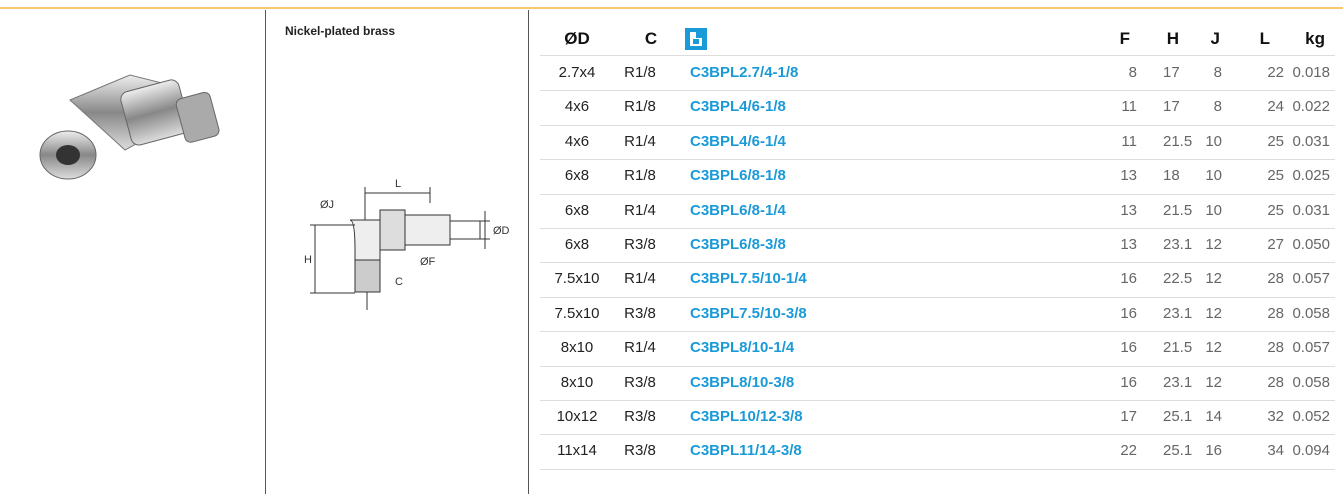 This screenshot has height=494, width=1343. I want to click on table-cell: 0.025, so click(1311, 176).